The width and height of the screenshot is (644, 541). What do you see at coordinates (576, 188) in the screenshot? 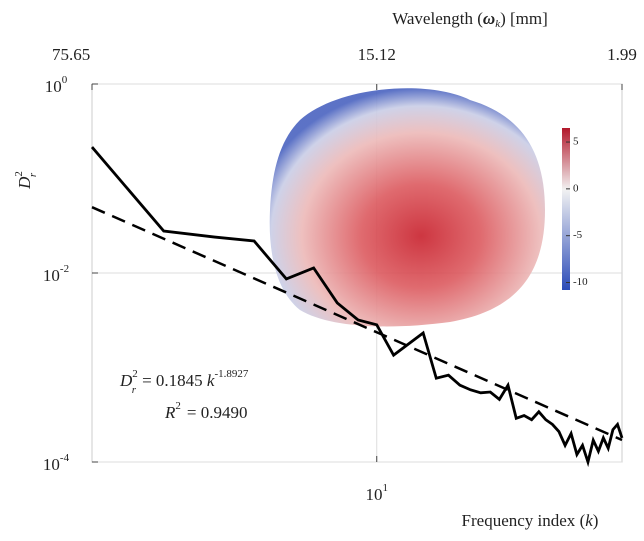
I see `colorbar-tick-label: 0` at bounding box center [576, 188].